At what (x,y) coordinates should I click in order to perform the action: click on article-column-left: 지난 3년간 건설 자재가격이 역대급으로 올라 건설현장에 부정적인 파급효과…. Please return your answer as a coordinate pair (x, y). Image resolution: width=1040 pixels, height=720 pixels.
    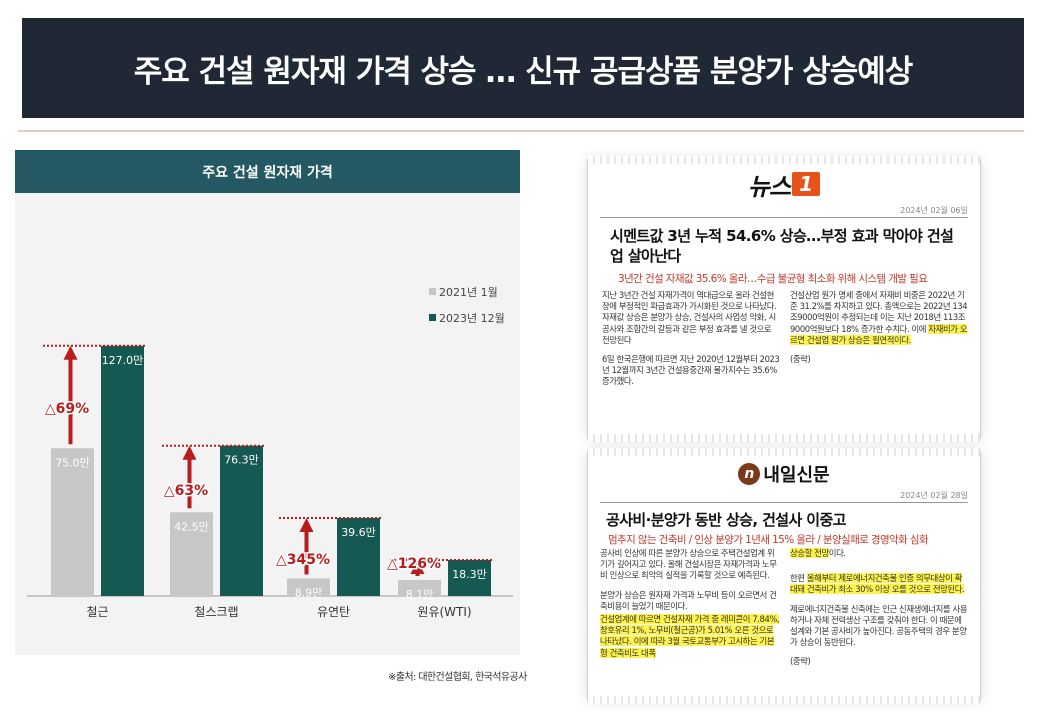
    Looking at the image, I should click on (691, 343).